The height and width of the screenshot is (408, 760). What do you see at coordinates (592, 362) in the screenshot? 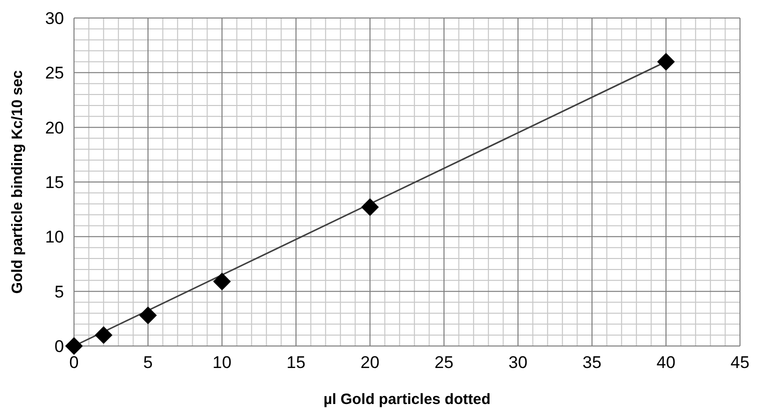
I see `x-tick-label: 35` at bounding box center [592, 362].